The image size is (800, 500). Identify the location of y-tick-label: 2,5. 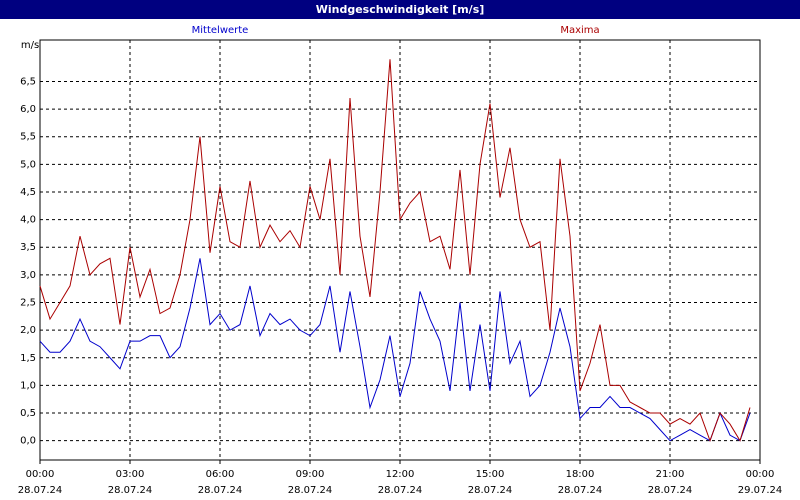
(28, 303).